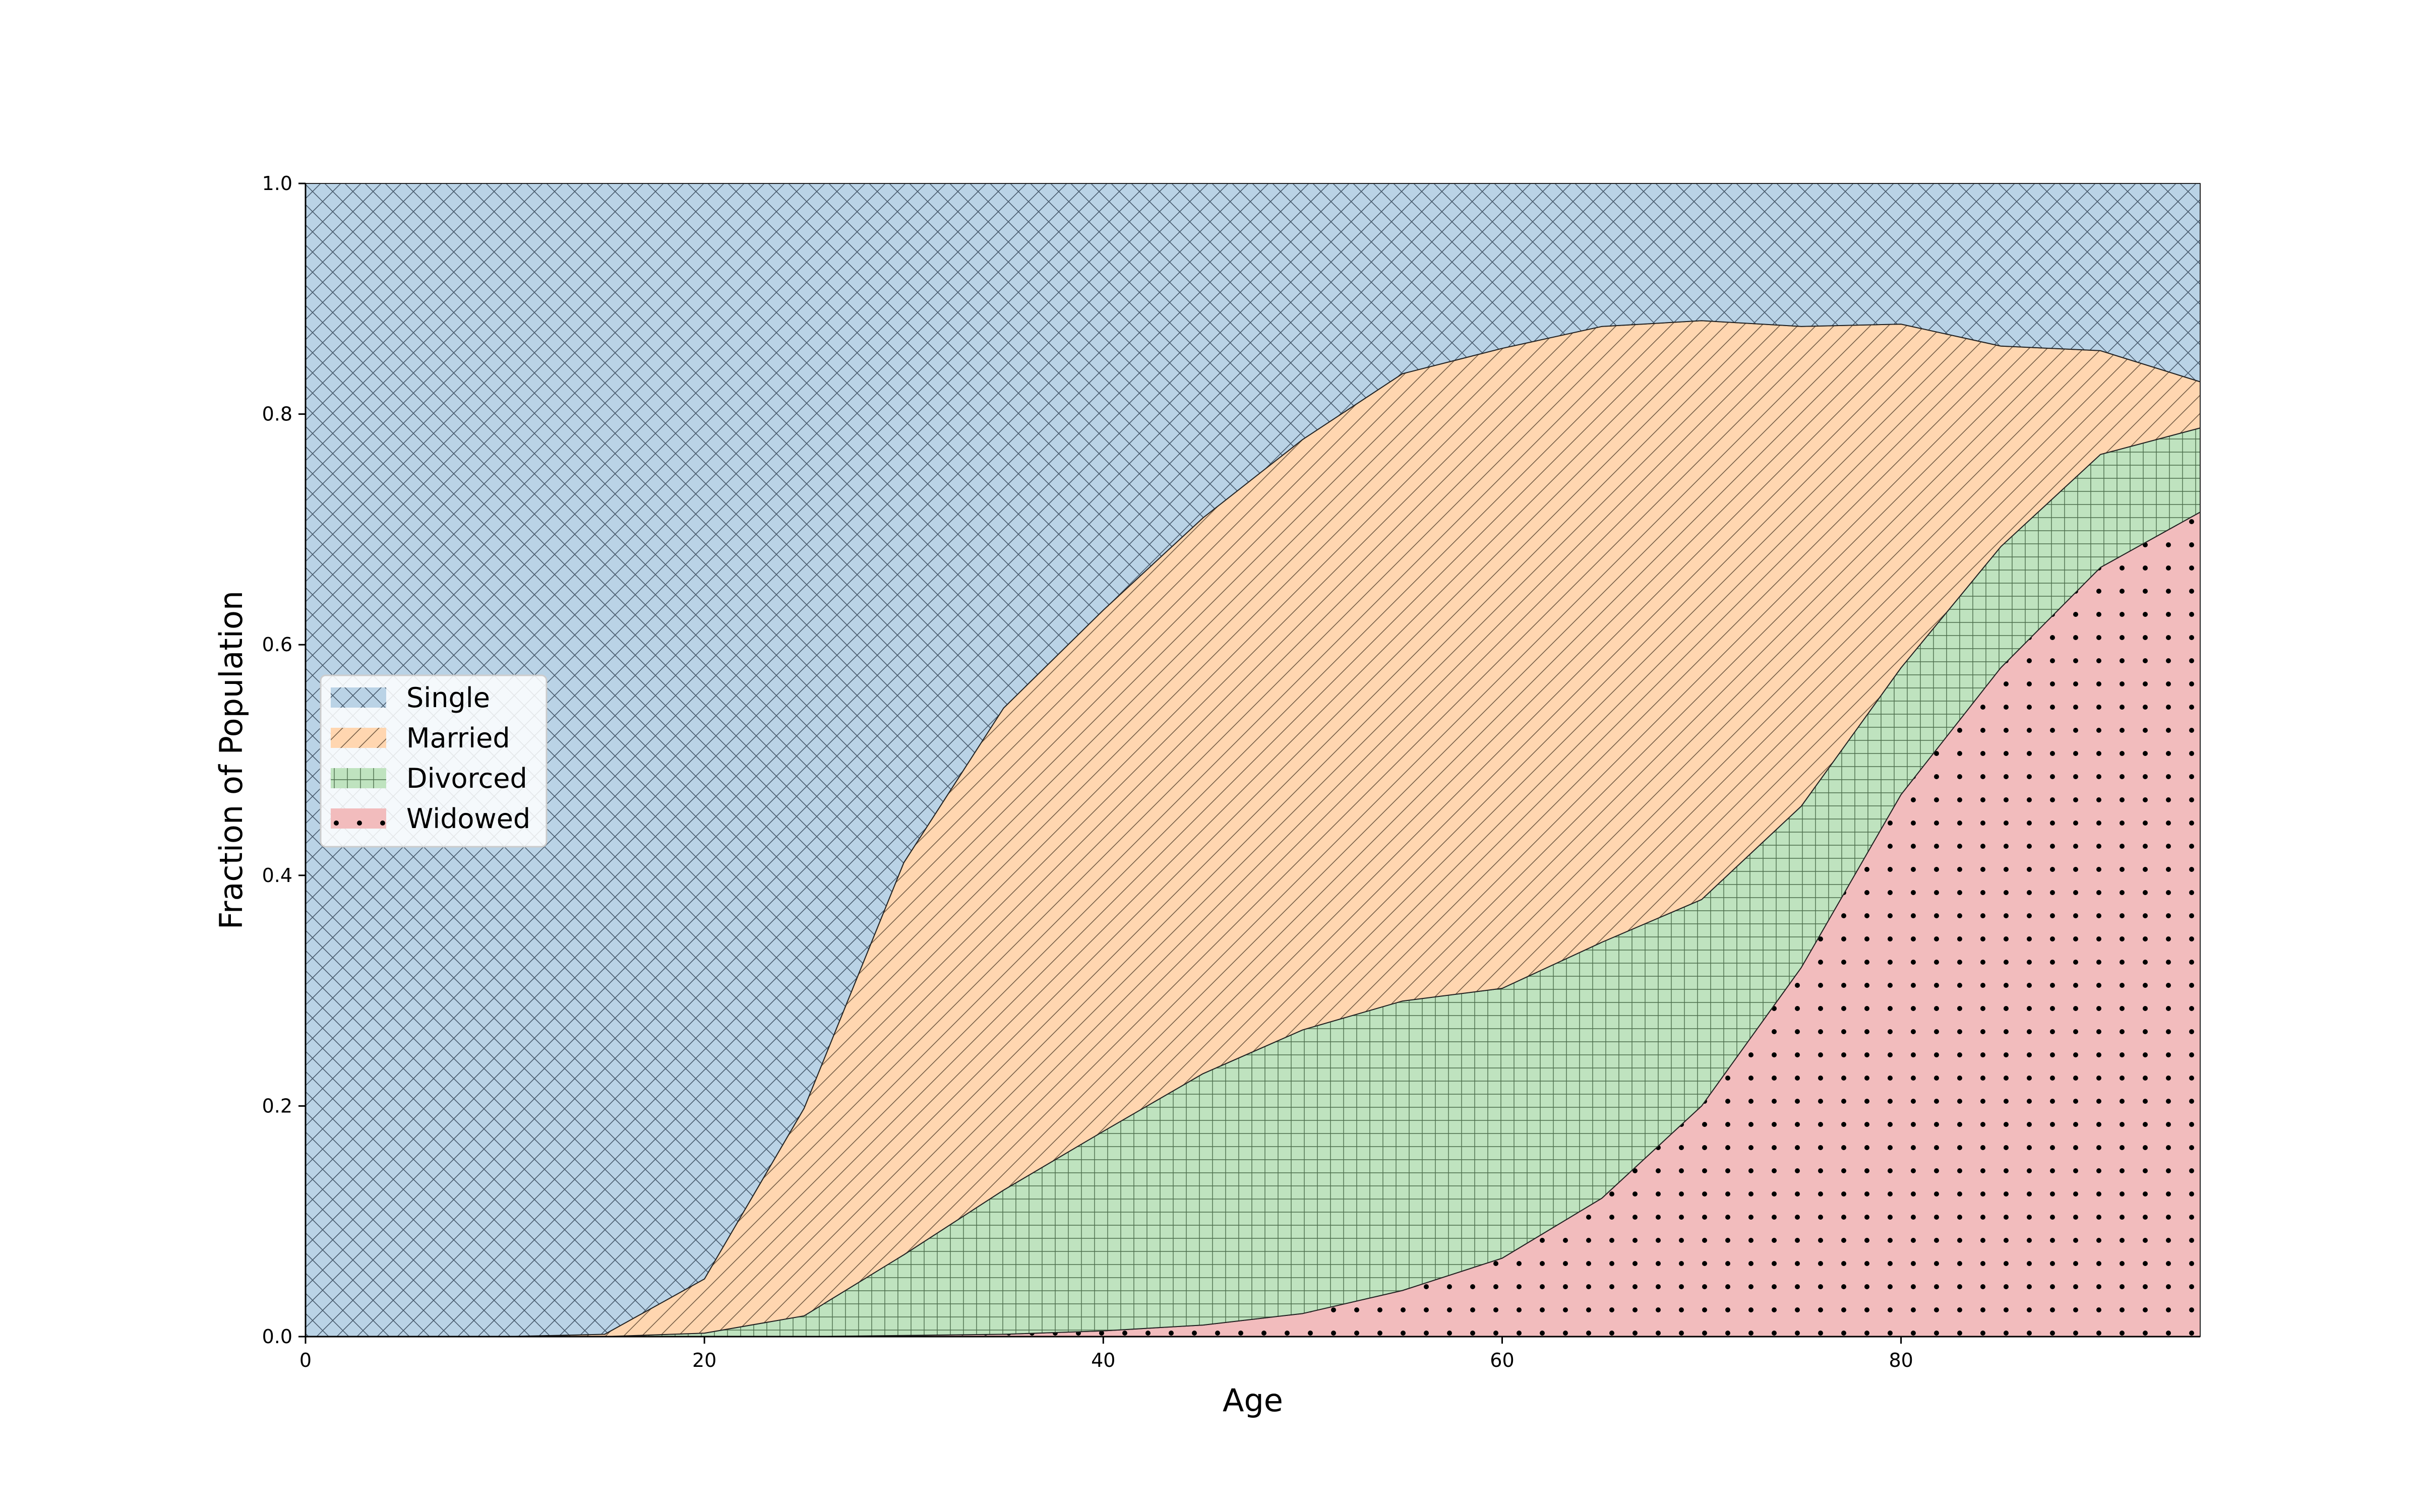  What do you see at coordinates (1502, 1360) in the screenshot?
I see `x-tick-label: 60` at bounding box center [1502, 1360].